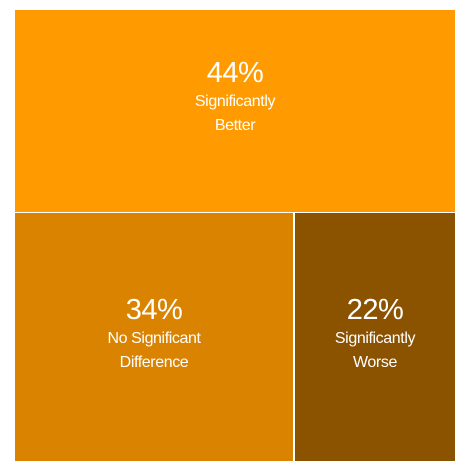 This screenshot has height=461, width=455. I want to click on tile-percent: 44%, so click(235, 73).